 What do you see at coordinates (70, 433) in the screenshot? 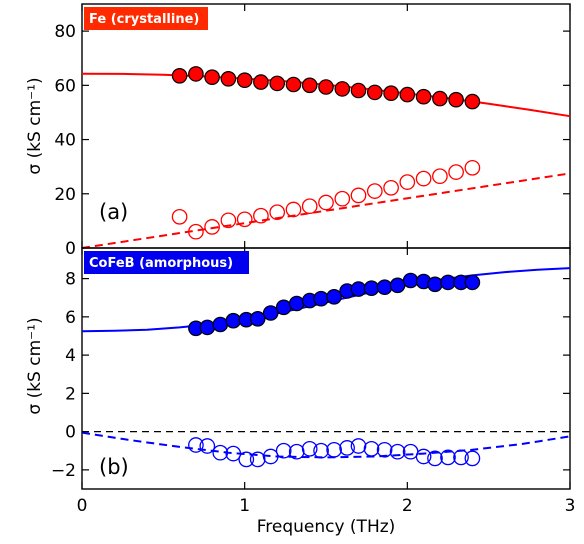
I see `y-tick-label-b-1: 0` at bounding box center [70, 433].